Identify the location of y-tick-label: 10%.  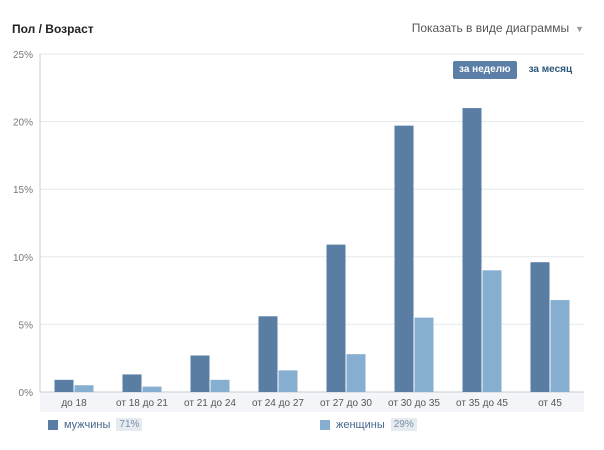
(23, 258).